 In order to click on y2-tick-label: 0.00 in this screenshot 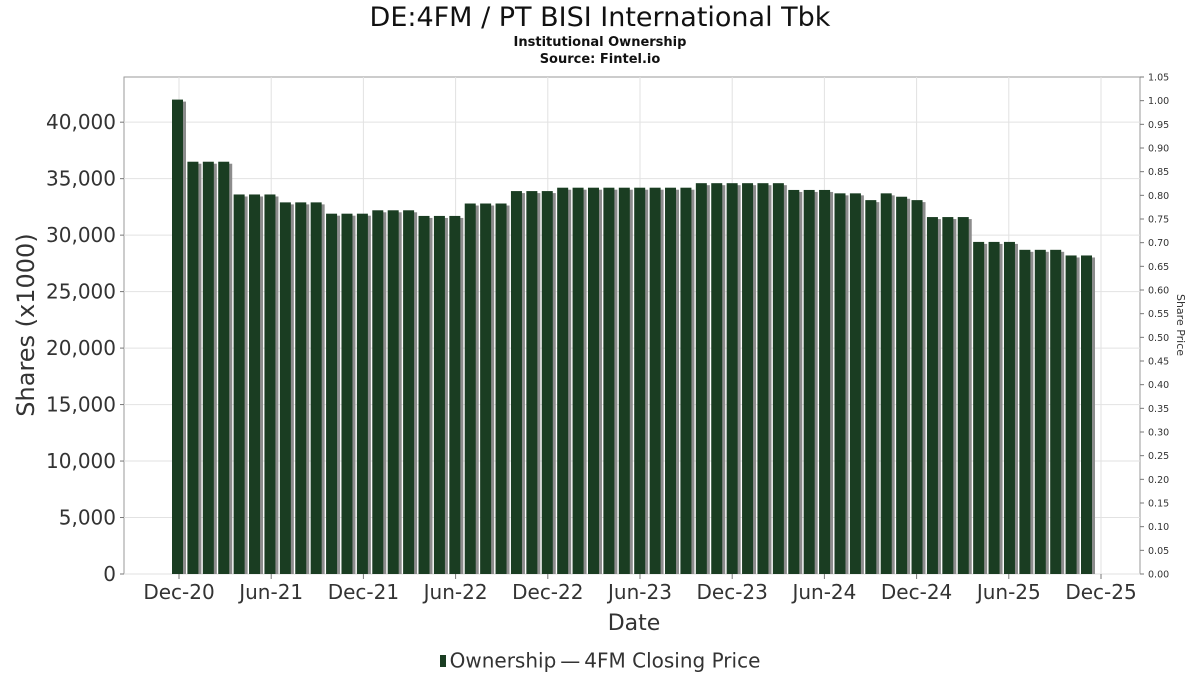, I will do `click(1158, 575)`.